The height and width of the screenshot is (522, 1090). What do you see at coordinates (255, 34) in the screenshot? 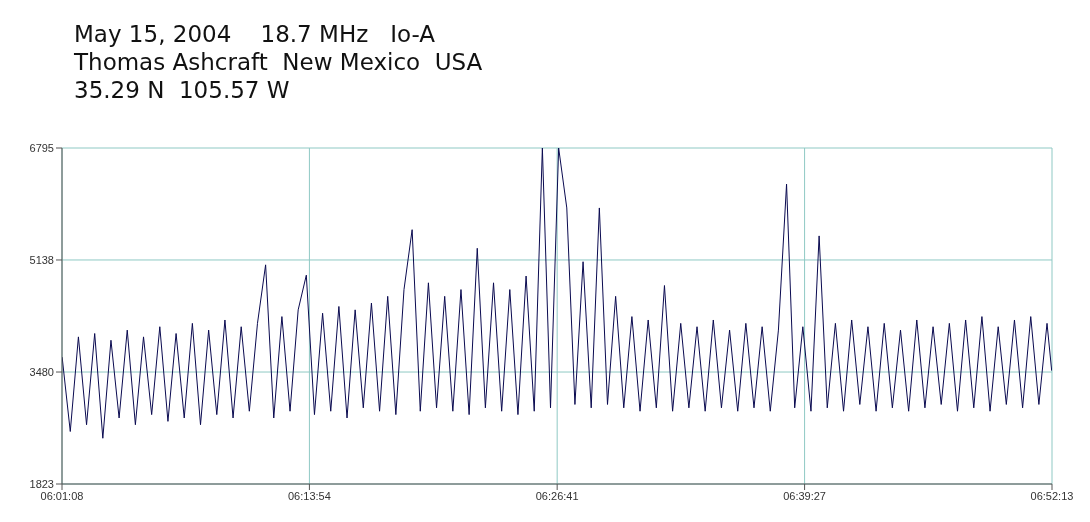
I see `chart-title: May 15, 2004 18.7 MHz Io-A` at bounding box center [255, 34].